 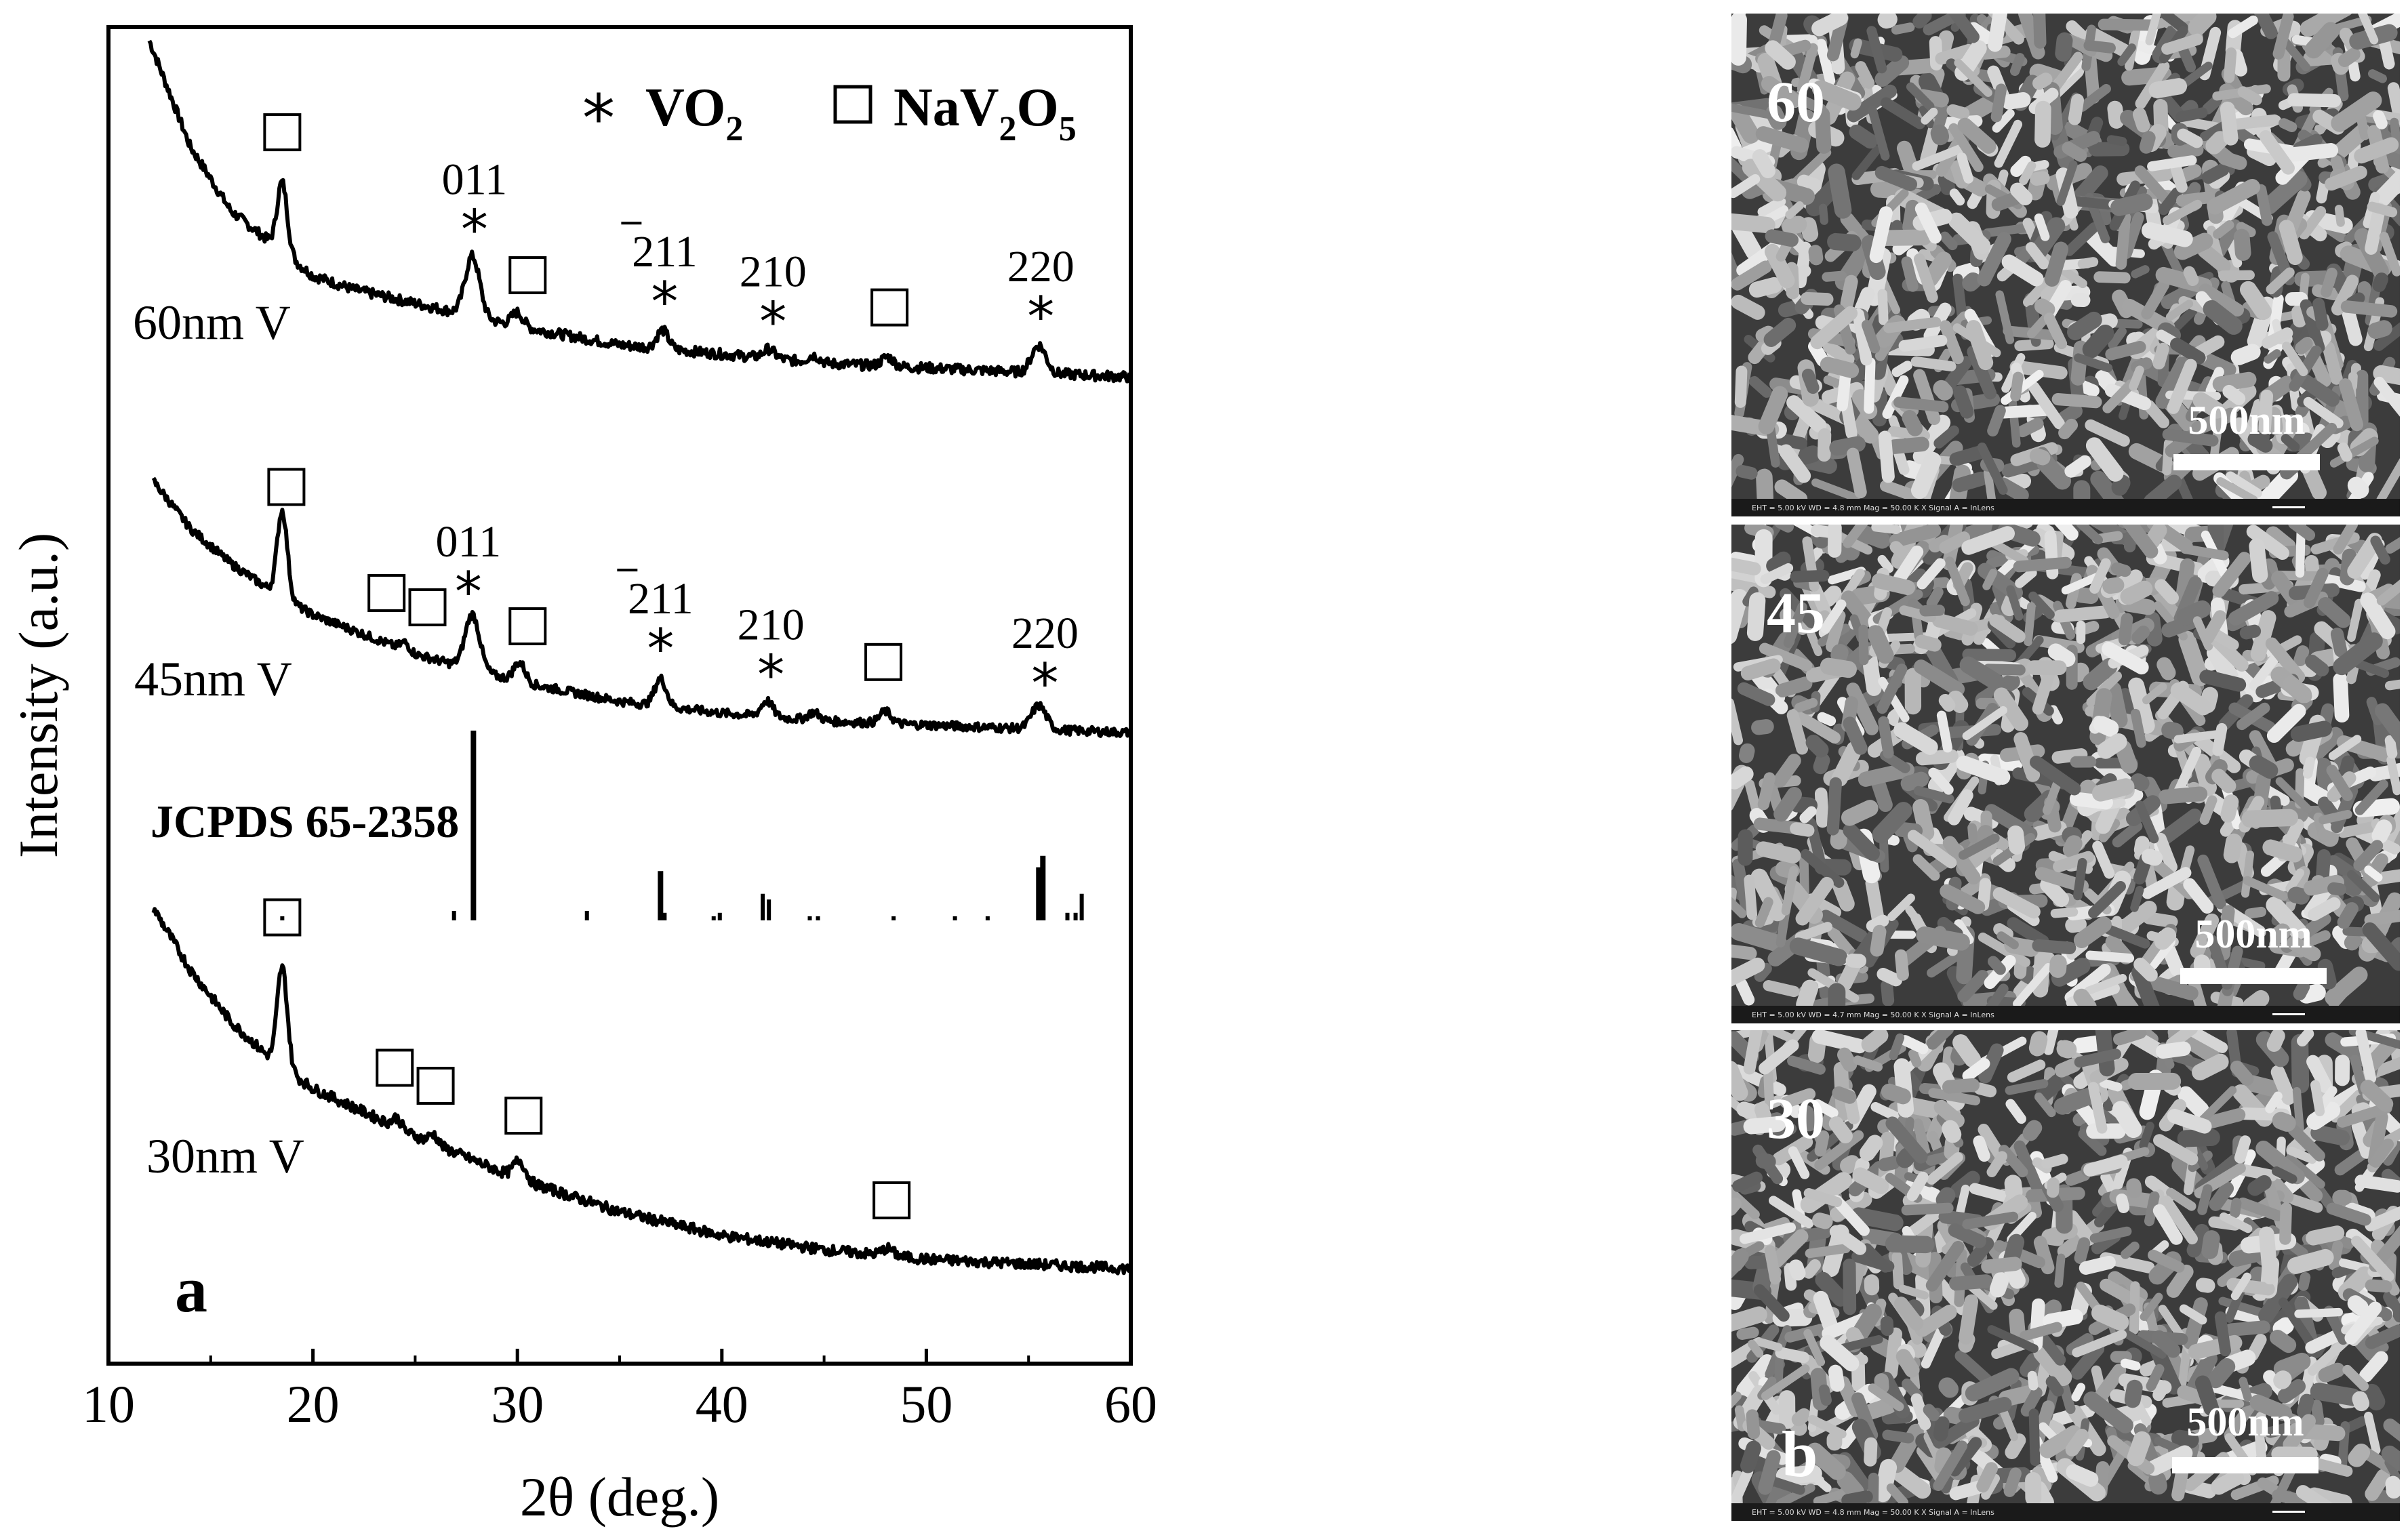 What do you see at coordinates (829, 118) in the screenshot?
I see `legend: * VO2 NaV2O5` at bounding box center [829, 118].